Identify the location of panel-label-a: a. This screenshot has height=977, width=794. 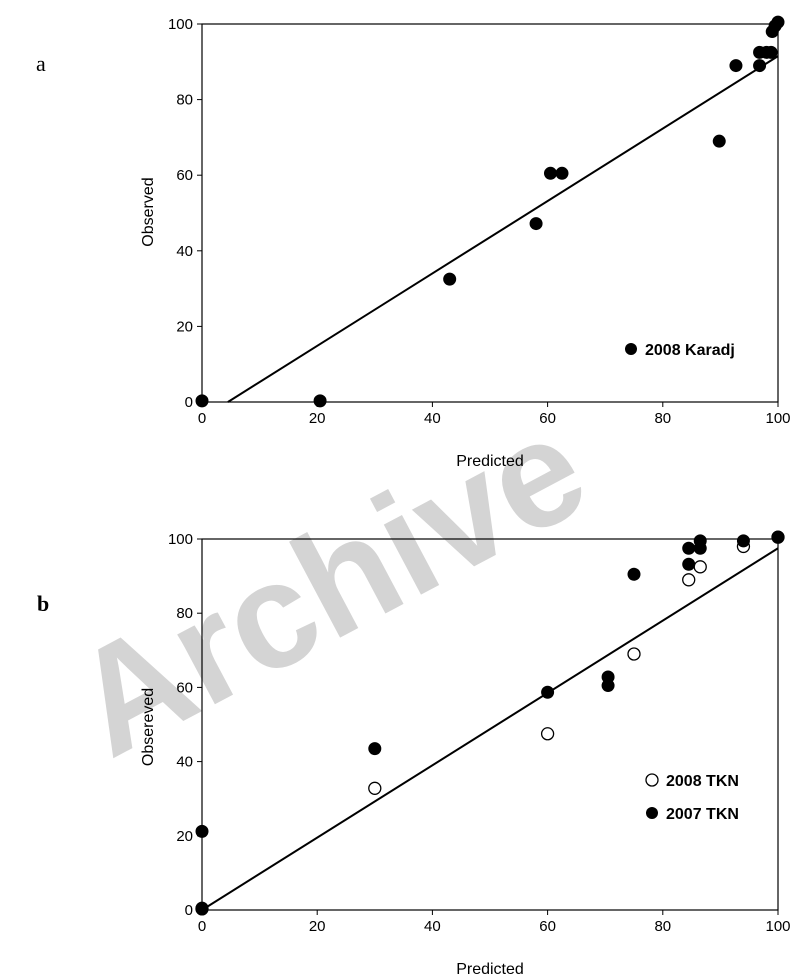
(41, 63).